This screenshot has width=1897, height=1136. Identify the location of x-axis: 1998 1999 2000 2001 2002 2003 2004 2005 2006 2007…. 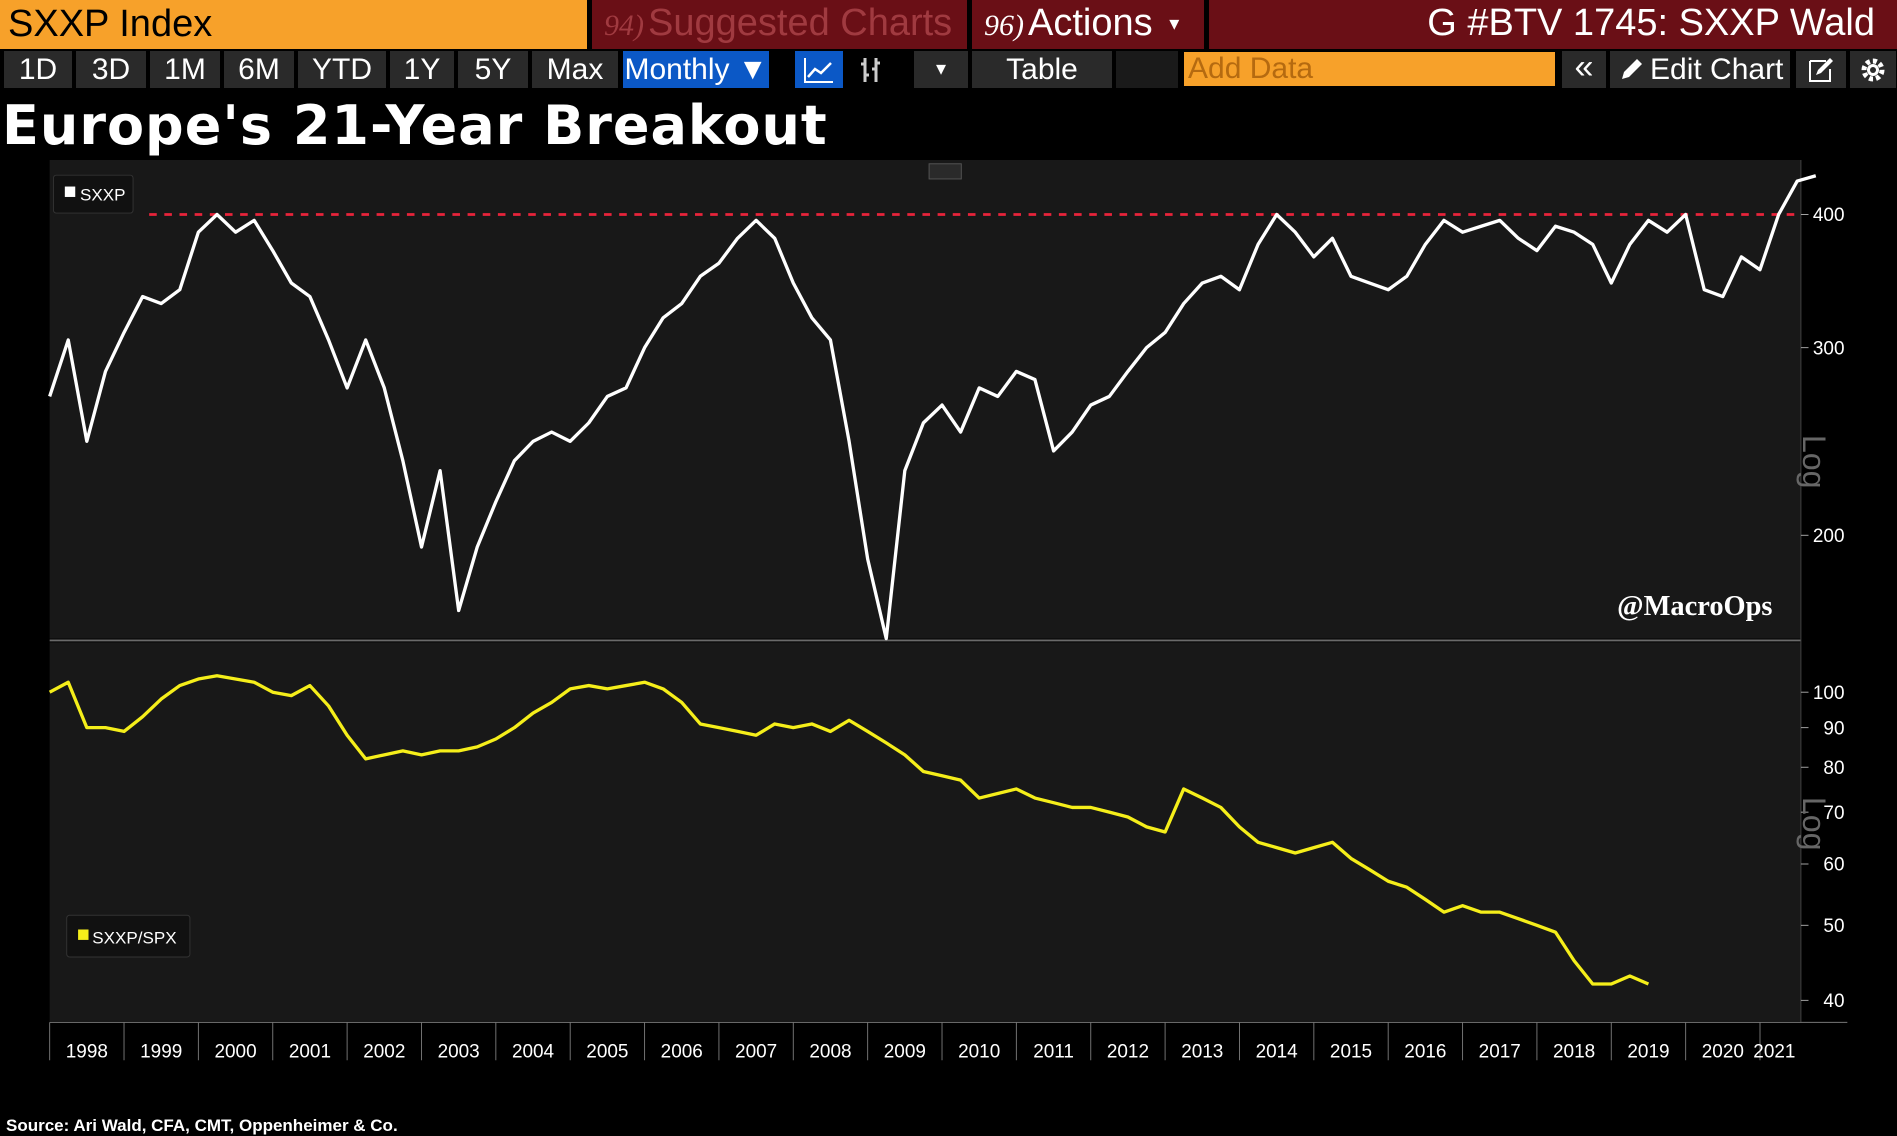
(922, 1042).